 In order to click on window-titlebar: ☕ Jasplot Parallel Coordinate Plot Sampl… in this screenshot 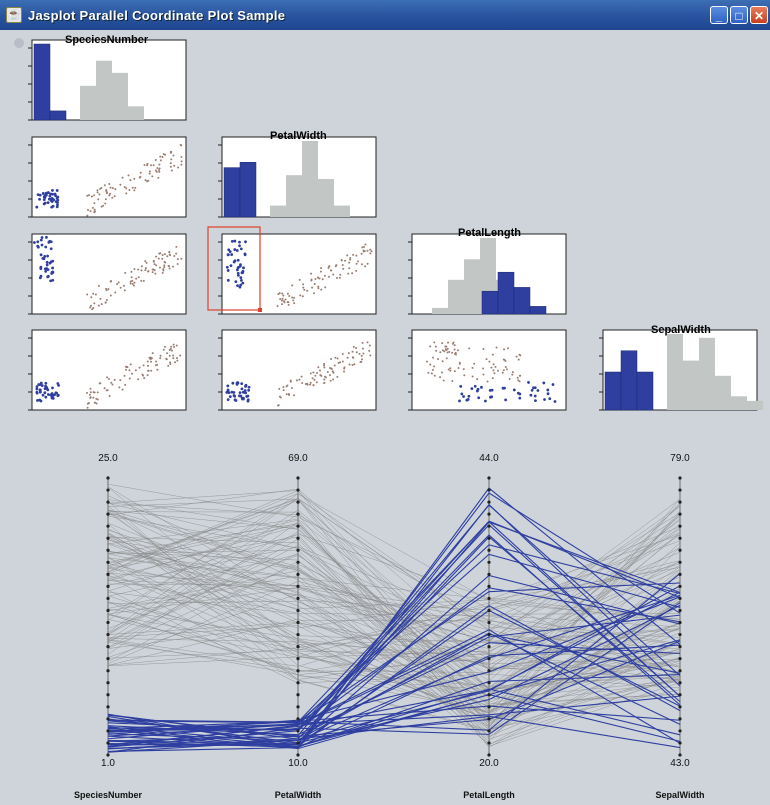, I will do `click(385, 15)`.